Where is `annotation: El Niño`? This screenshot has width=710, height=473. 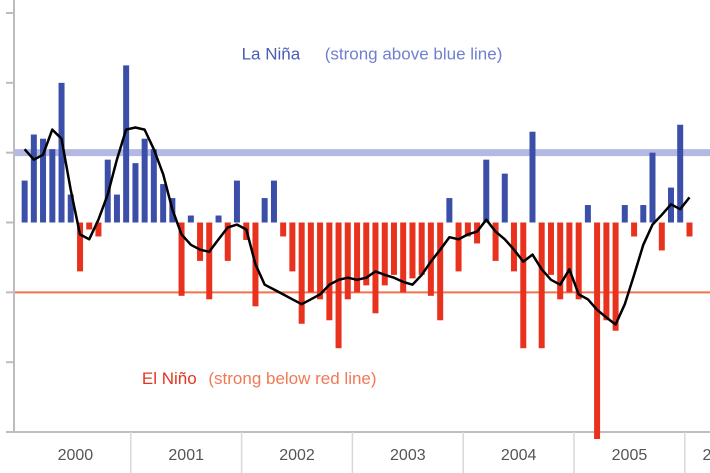 annotation: El Niño is located at coordinates (169, 378).